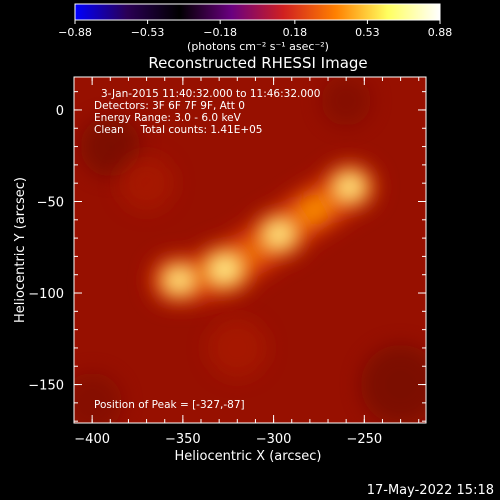  What do you see at coordinates (46, 386) in the screenshot?
I see `y-tick-label: −150` at bounding box center [46, 386].